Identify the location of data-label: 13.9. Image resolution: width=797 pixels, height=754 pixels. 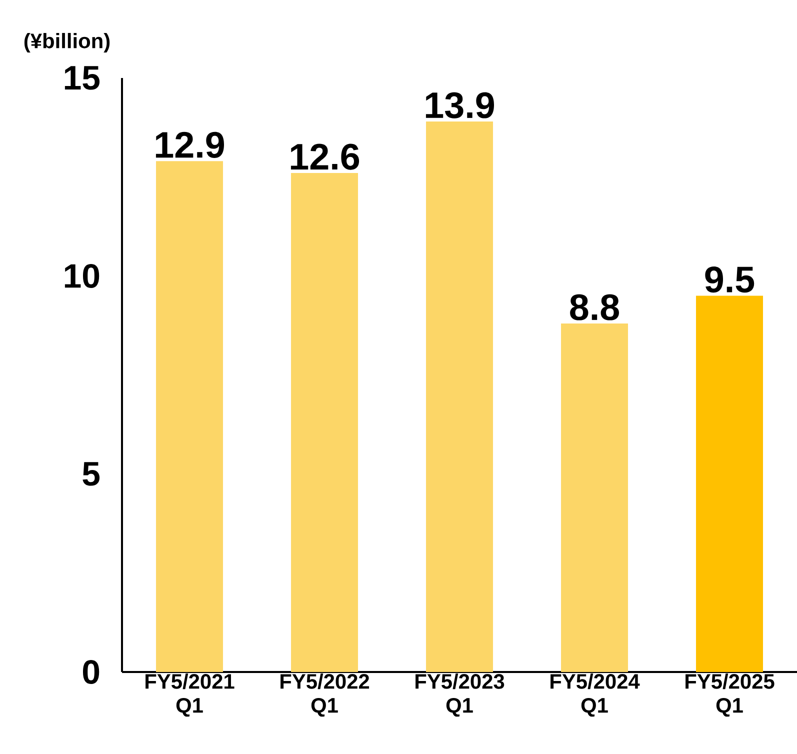
(460, 105).